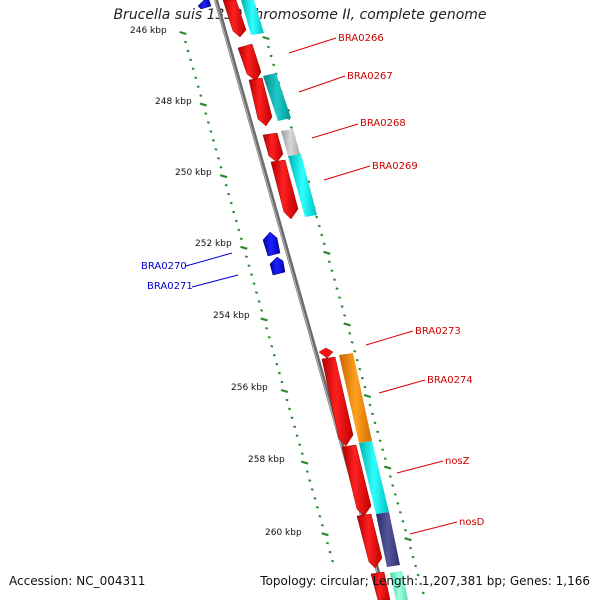 Image resolution: width=600 pixels, height=600 pixels. I want to click on genes-label: Genes:, so click(530, 581).